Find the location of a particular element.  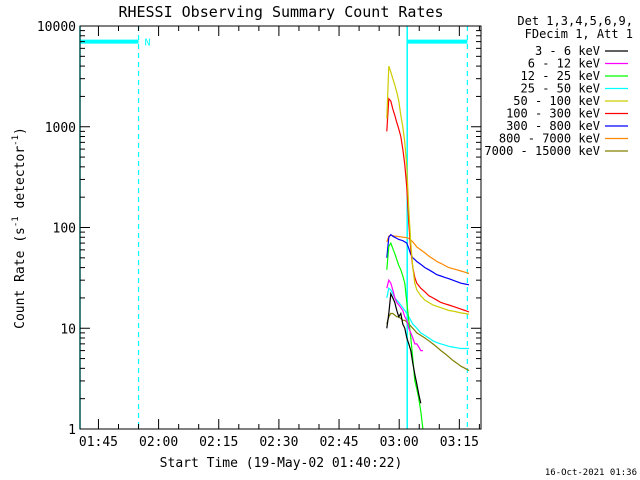

series-line-800-7000-kev is located at coordinates (428, 254).